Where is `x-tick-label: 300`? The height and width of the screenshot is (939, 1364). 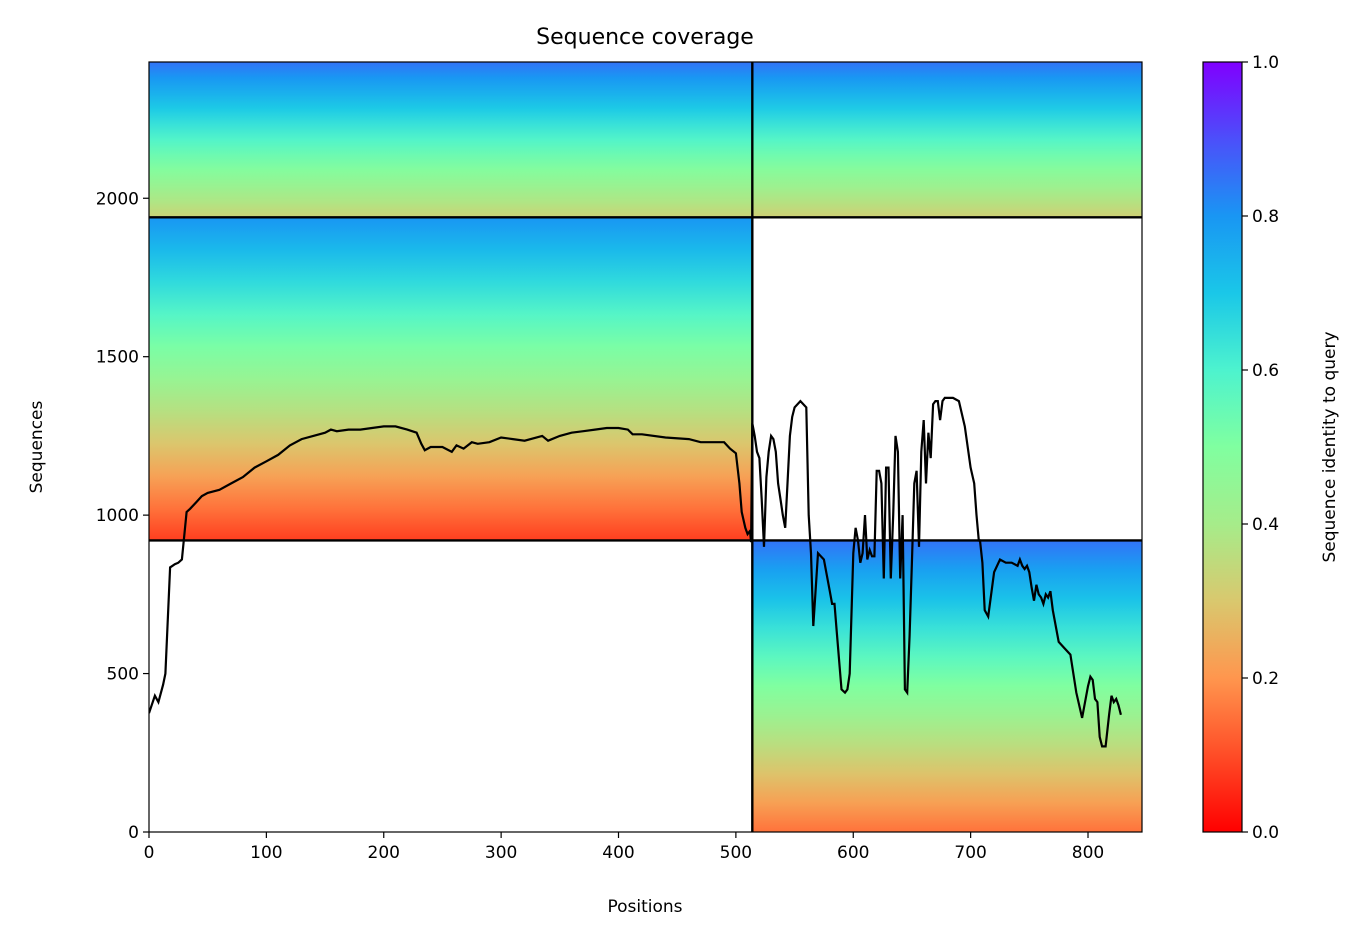 x-tick-label: 300 is located at coordinates (501, 853).